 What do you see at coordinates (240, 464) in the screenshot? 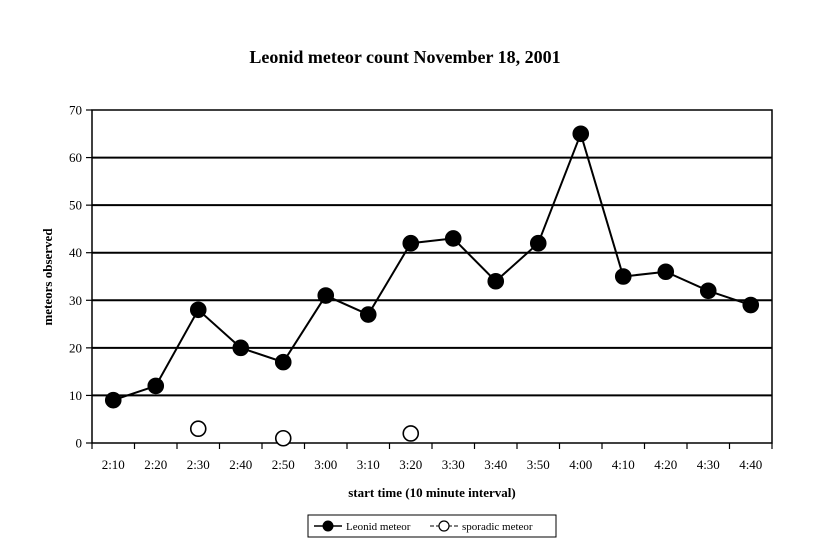
I see `x-tick-label: 2:40` at bounding box center [240, 464].